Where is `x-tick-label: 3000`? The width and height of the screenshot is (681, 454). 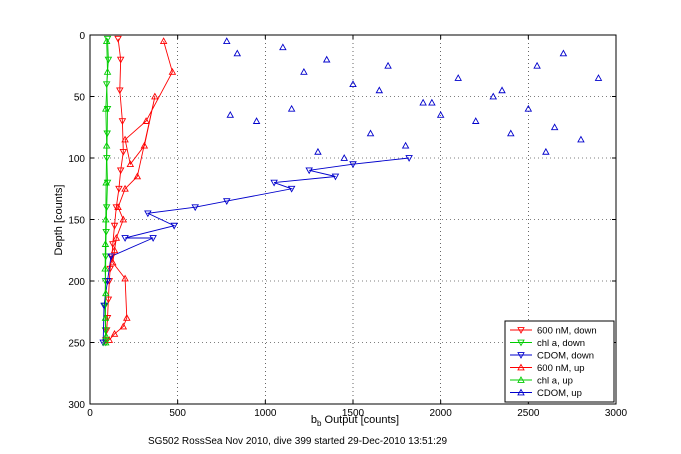 x-tick-label: 3000 is located at coordinates (616, 413).